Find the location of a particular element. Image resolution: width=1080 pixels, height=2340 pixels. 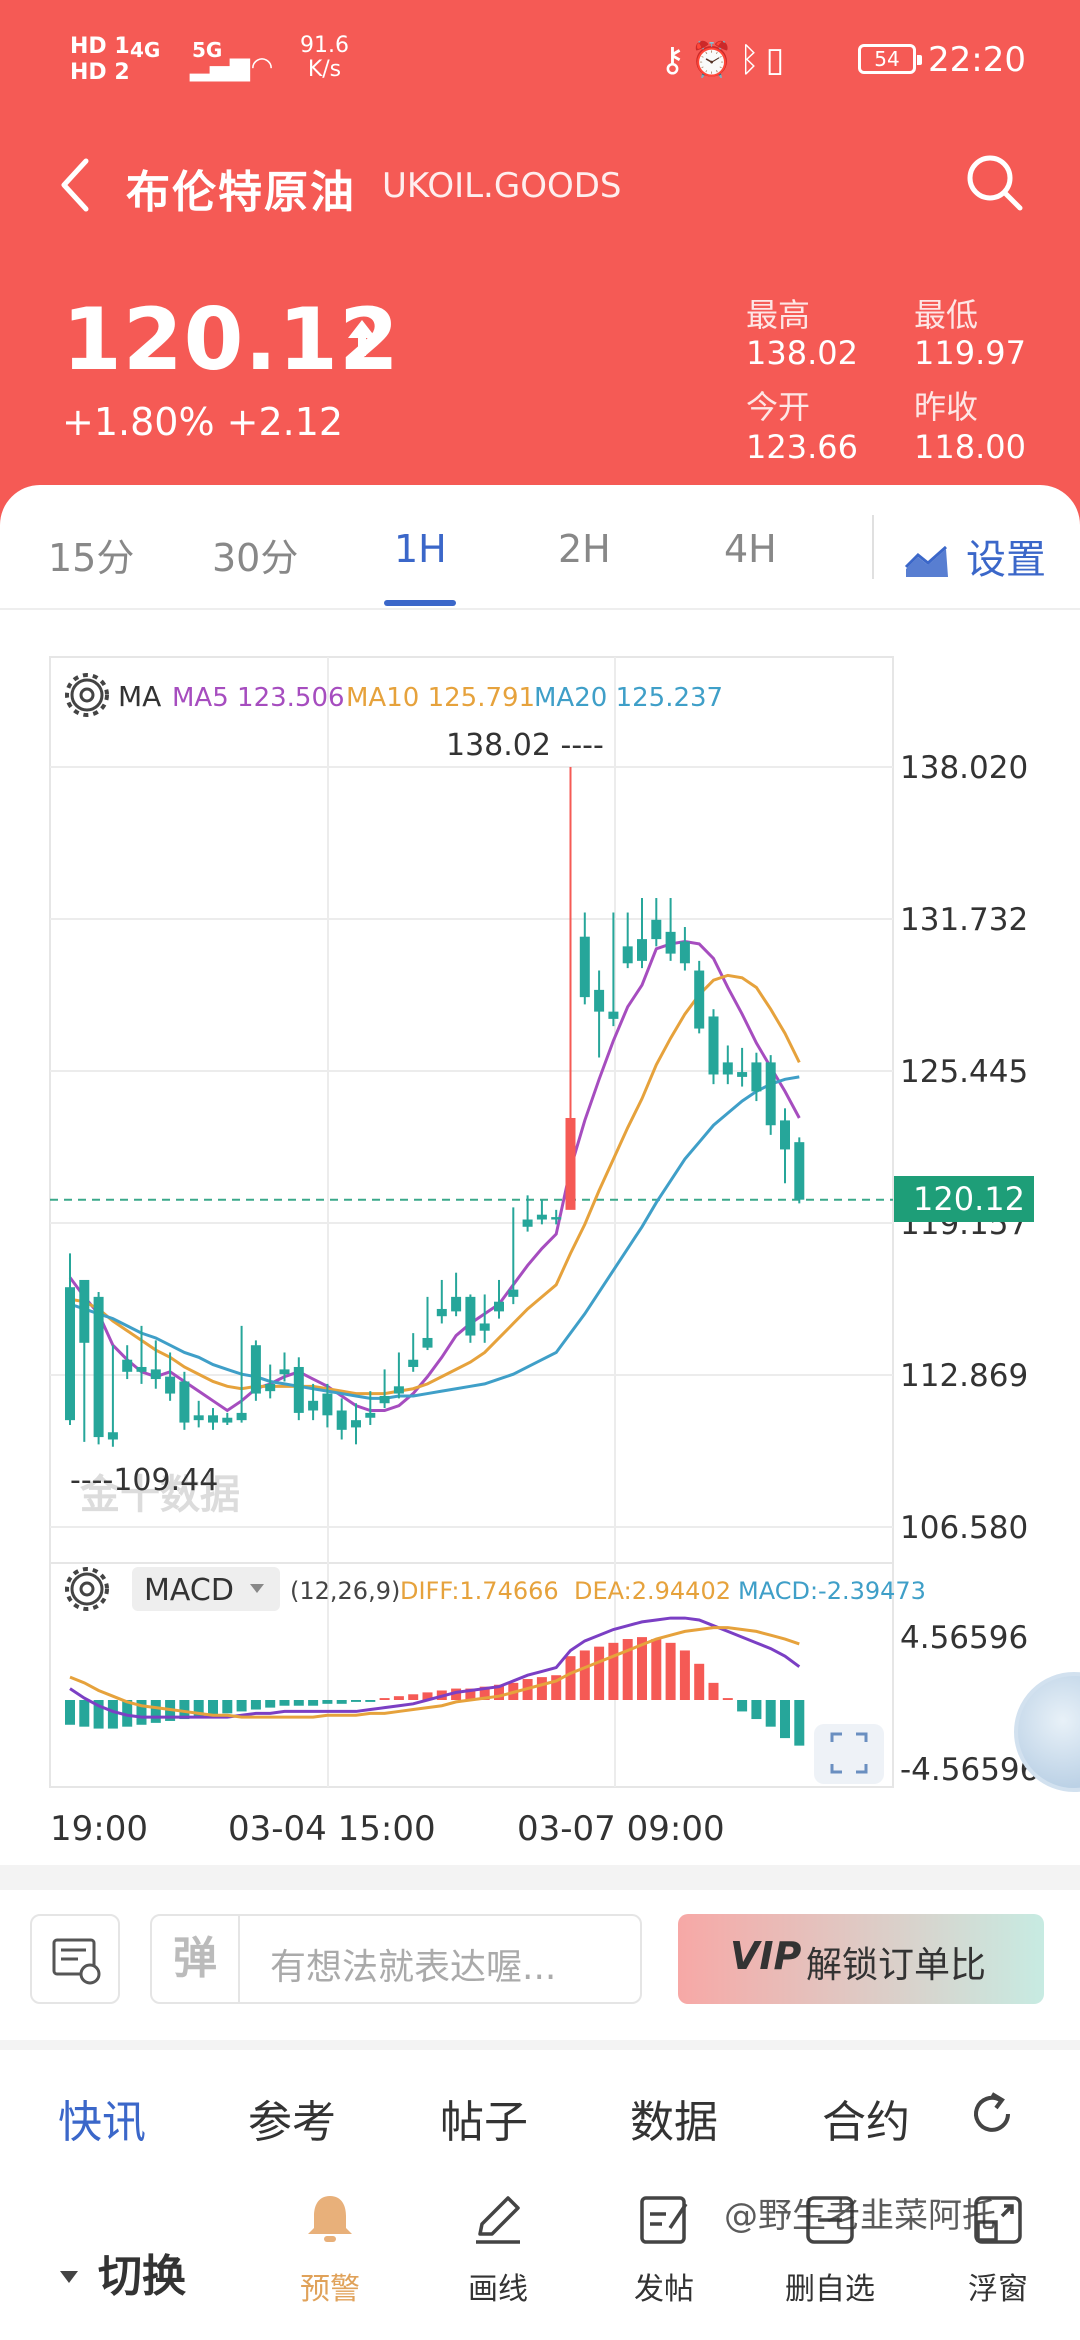

indicator-select is located at coordinates (206, 1589).